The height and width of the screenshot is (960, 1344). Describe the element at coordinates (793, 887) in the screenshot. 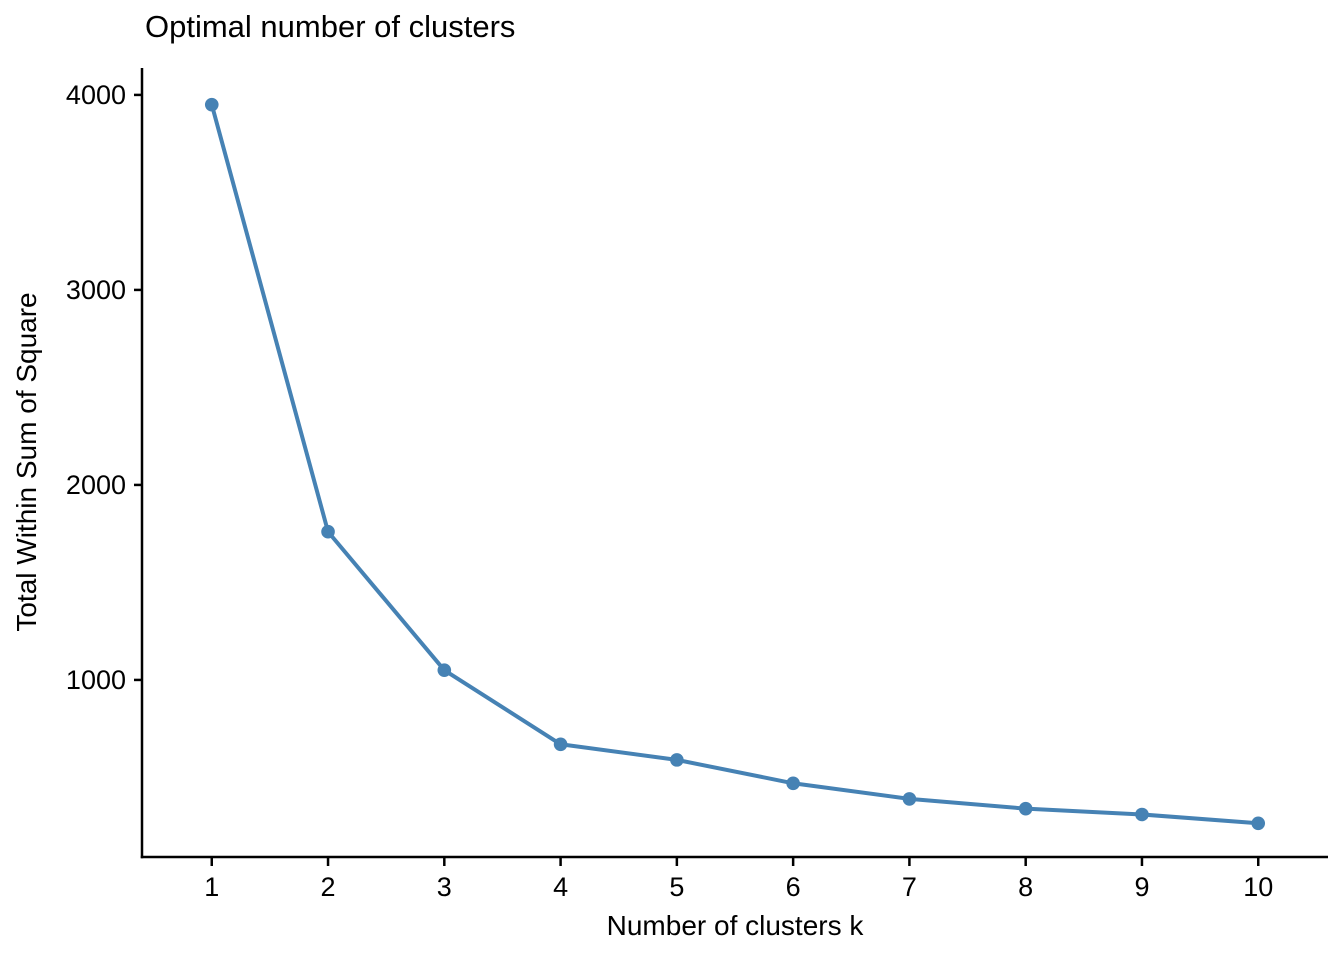

I see `x-tick-label: 6` at that location.